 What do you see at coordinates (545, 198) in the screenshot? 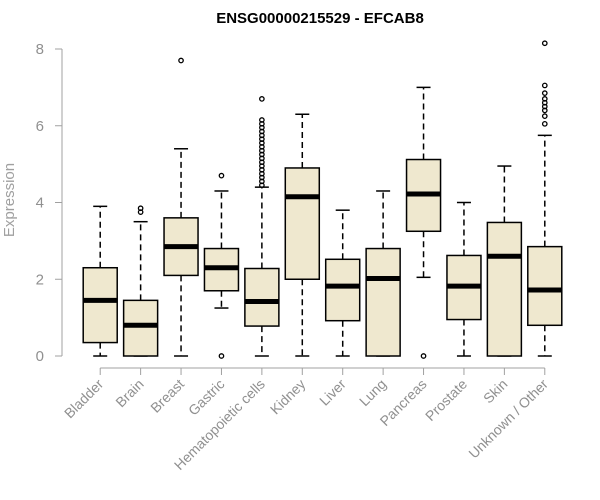
I see `box-unknown-other` at bounding box center [545, 198].